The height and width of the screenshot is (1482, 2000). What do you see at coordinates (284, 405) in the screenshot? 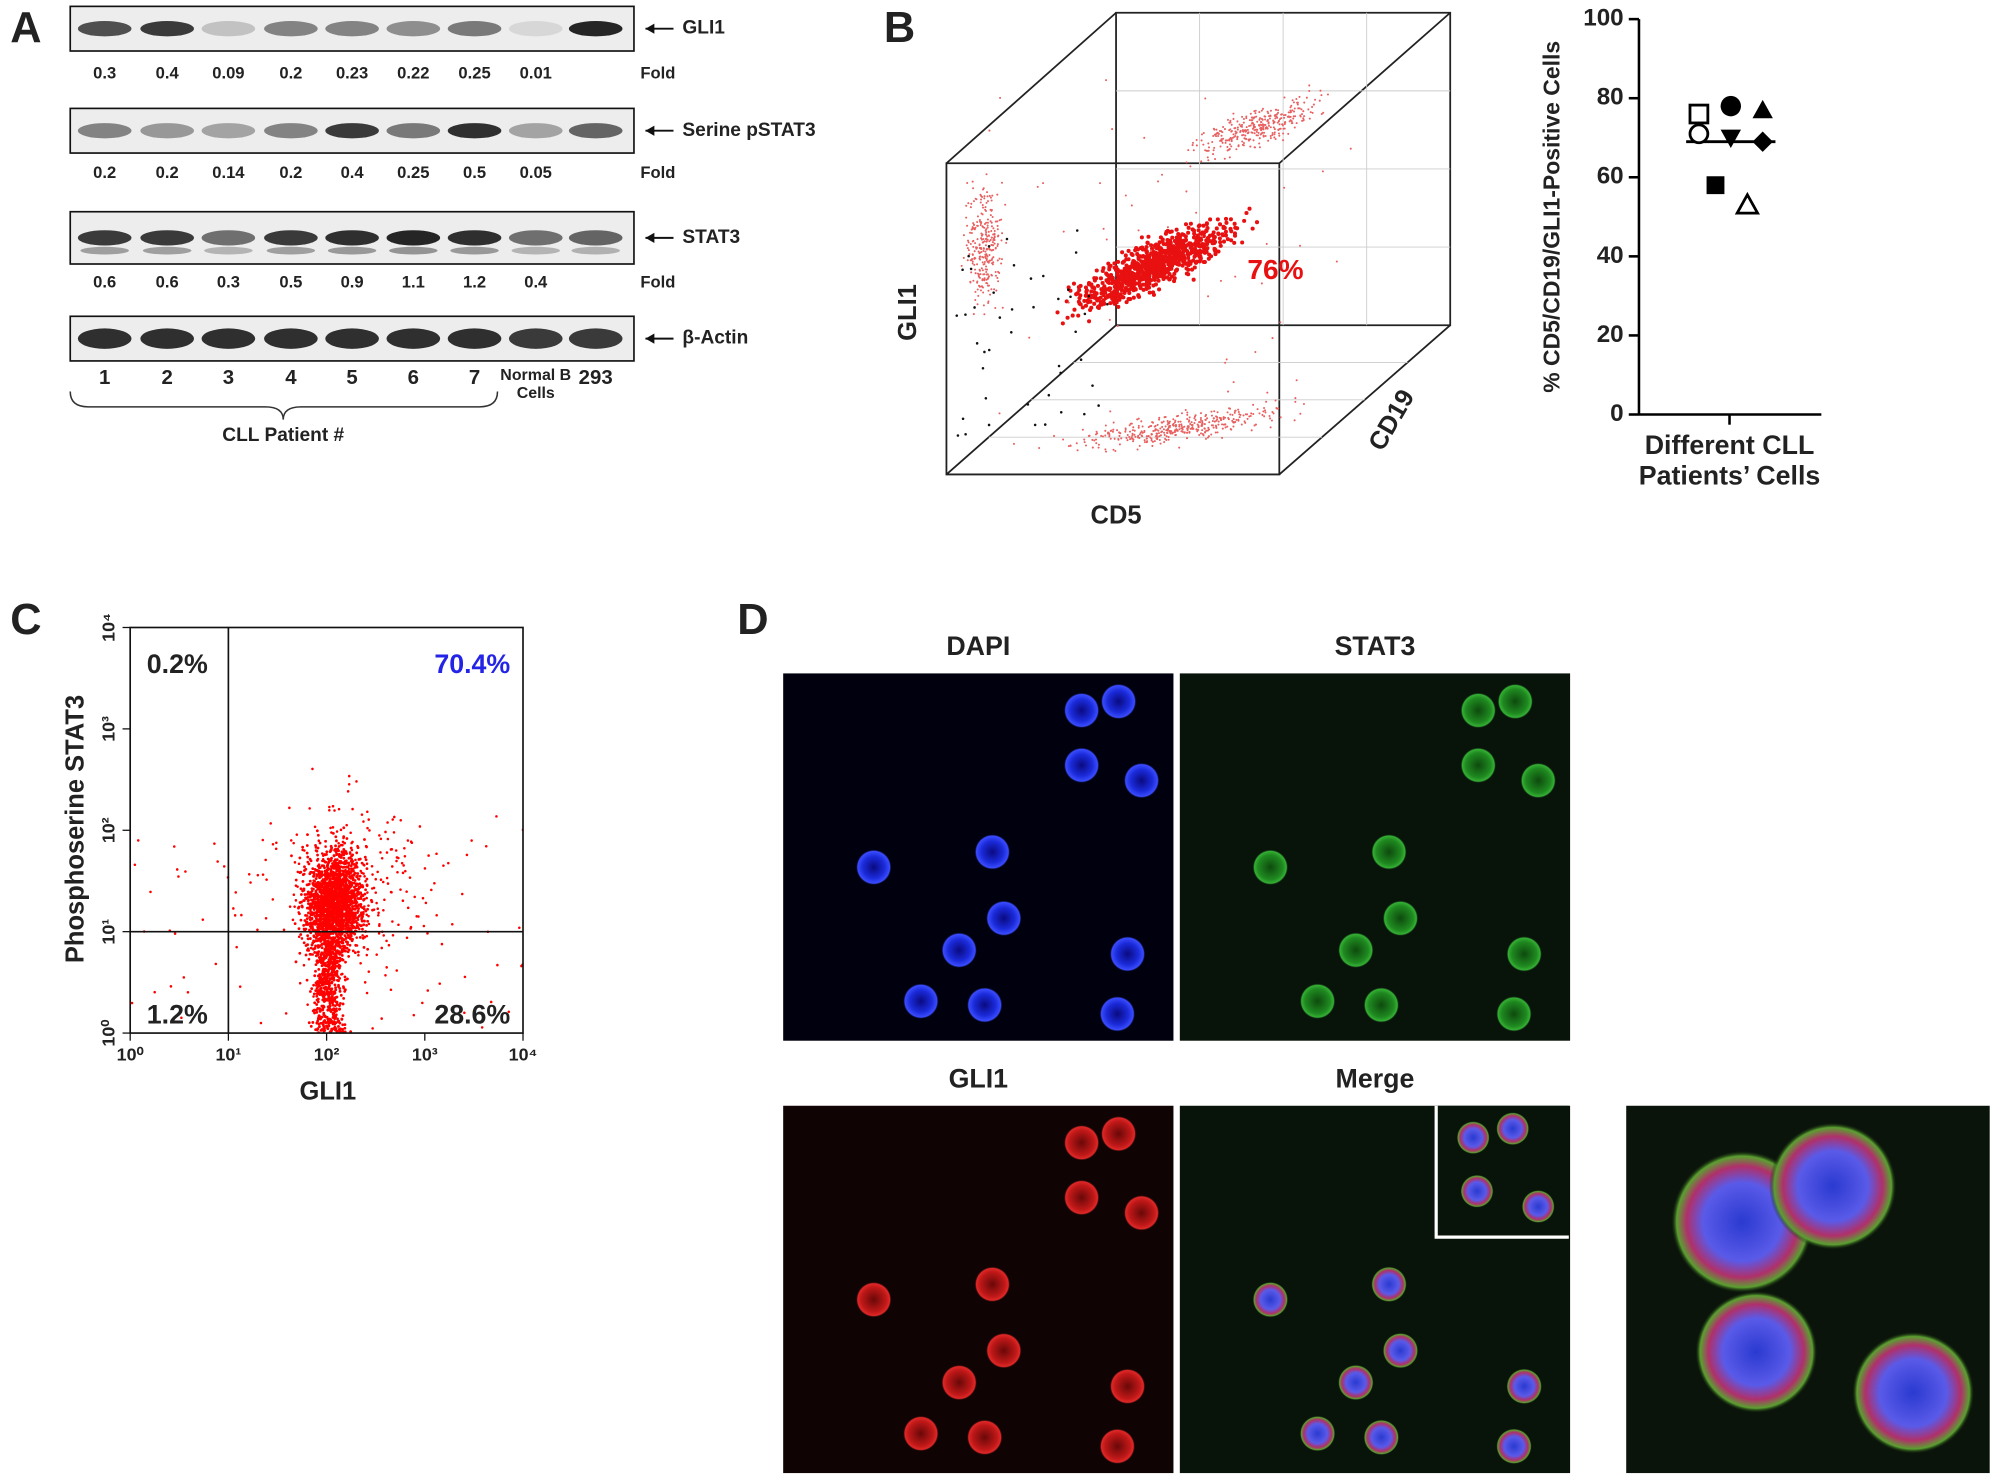
I see `bracket` at bounding box center [284, 405].